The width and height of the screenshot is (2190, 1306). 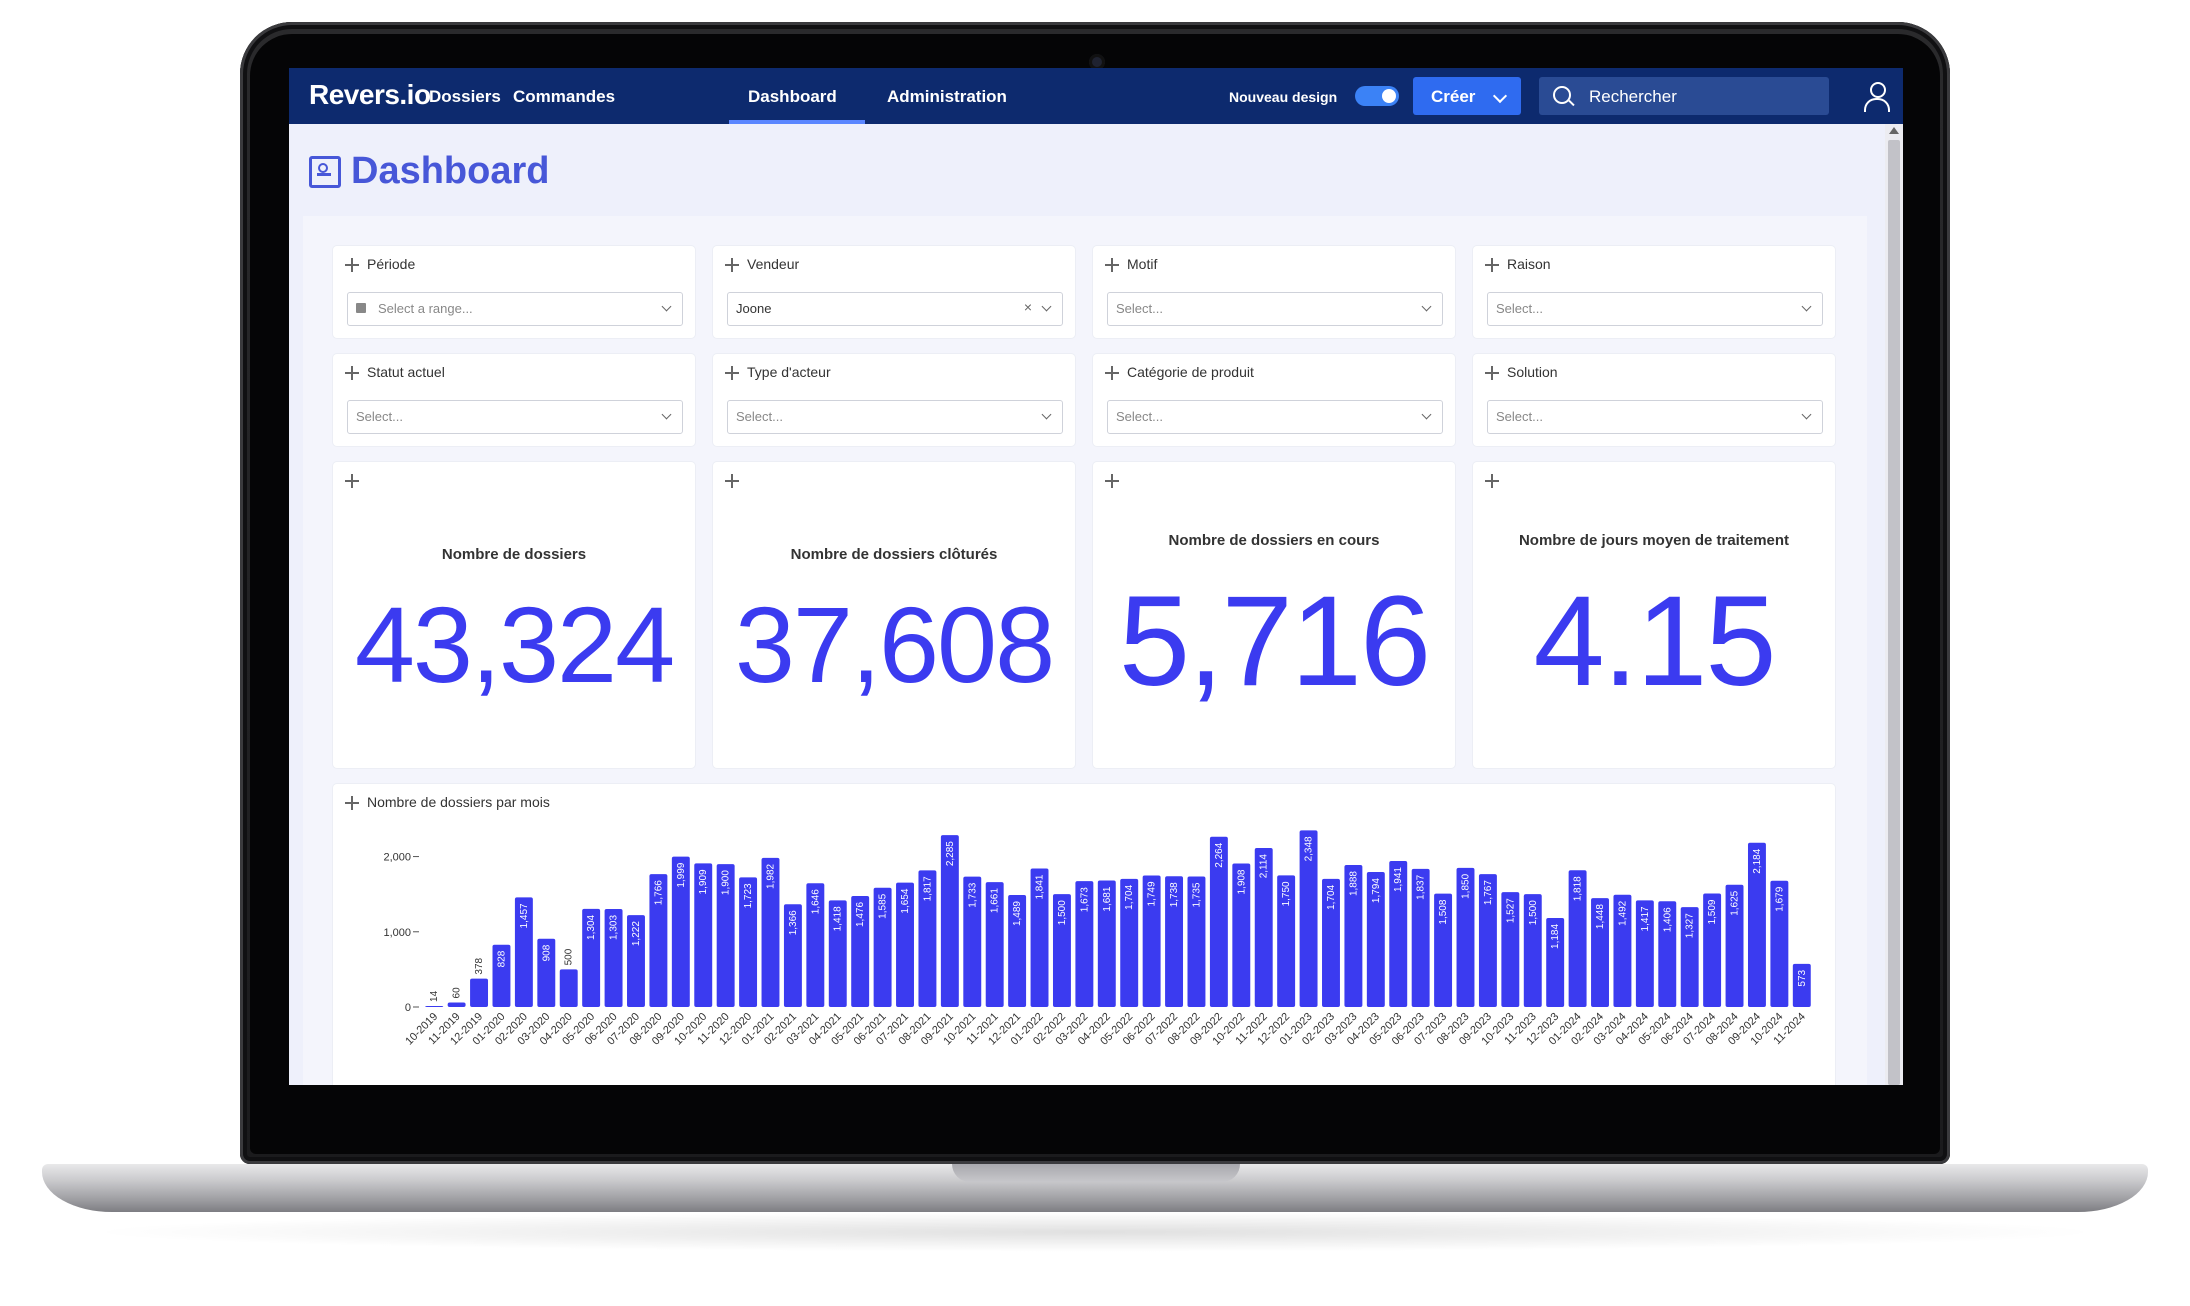 I want to click on nav-commandes: Commandes, so click(x=564, y=96).